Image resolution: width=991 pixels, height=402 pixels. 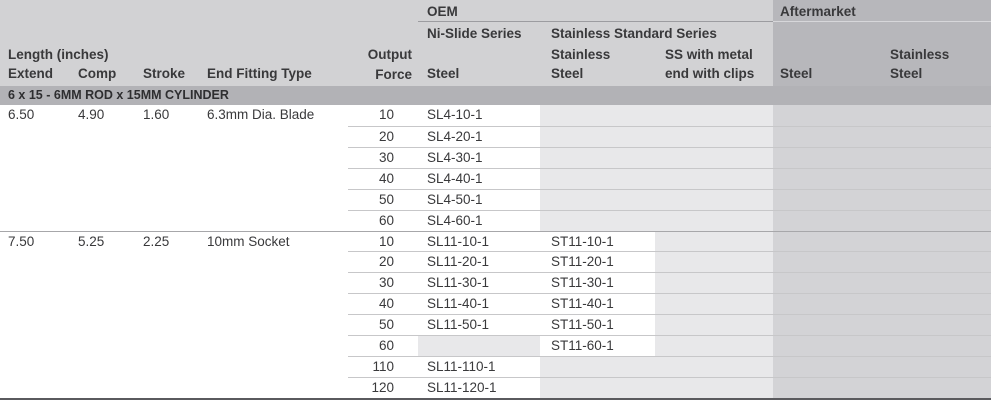 I want to click on cell-output-force: 60, so click(x=383, y=220).